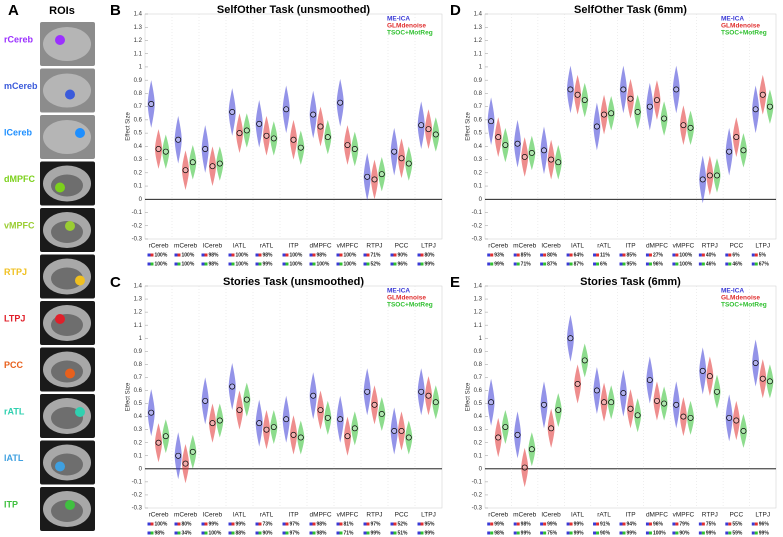  I want to click on y-tick-label: 1.1, so click(138, 54).